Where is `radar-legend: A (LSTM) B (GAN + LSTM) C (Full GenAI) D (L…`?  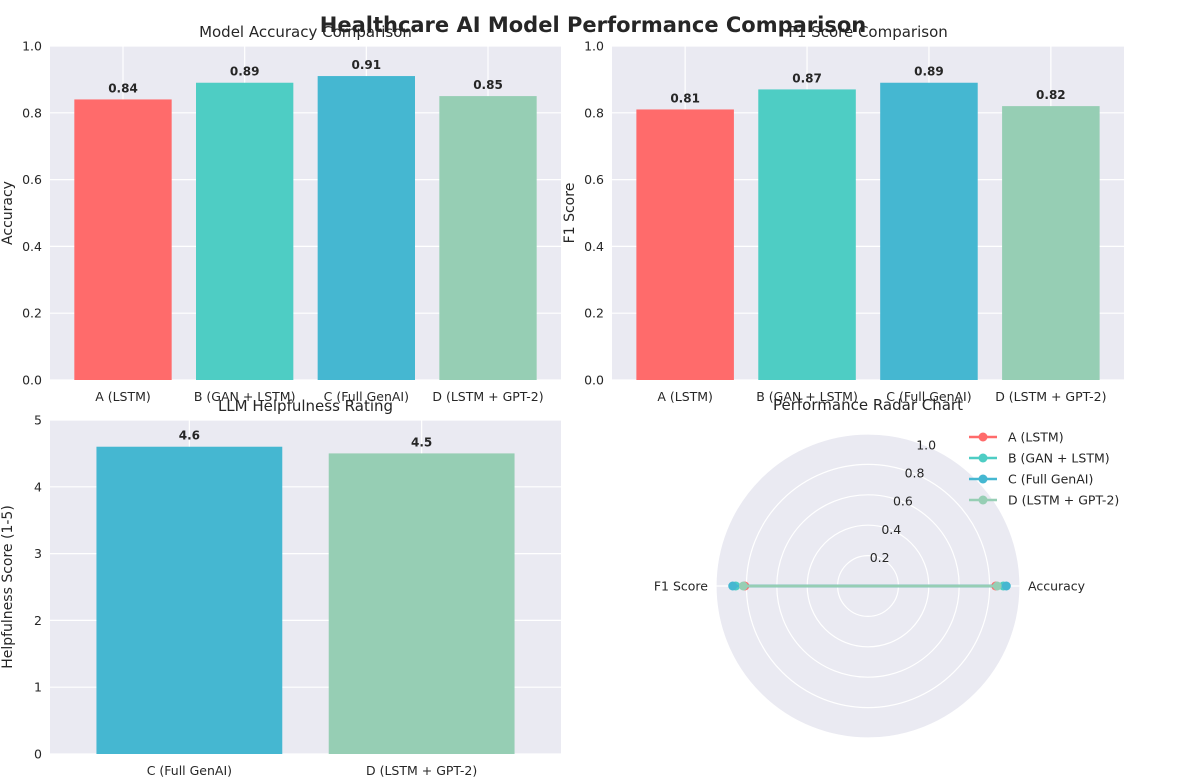 radar-legend: A (LSTM) B (GAN + LSTM) C (Full GenAI) D (L… is located at coordinates (1044, 469).